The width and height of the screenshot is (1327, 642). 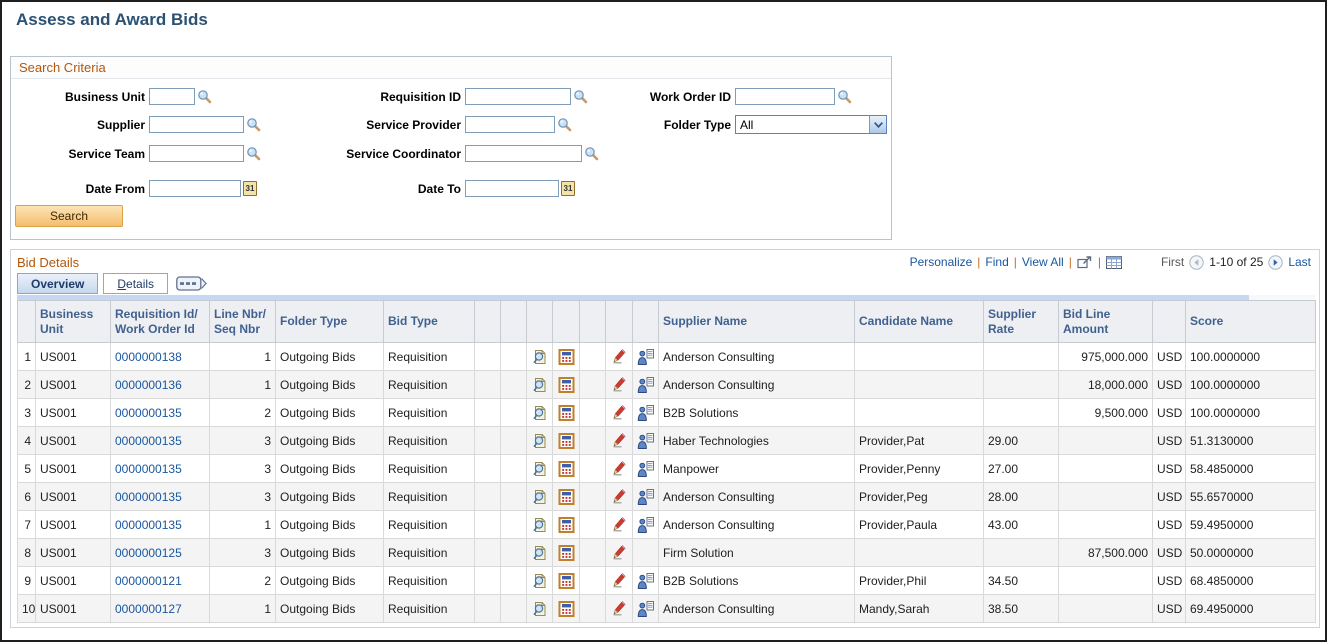 What do you see at coordinates (591, 153) in the screenshot?
I see `service-coordinator-lookup-icon` at bounding box center [591, 153].